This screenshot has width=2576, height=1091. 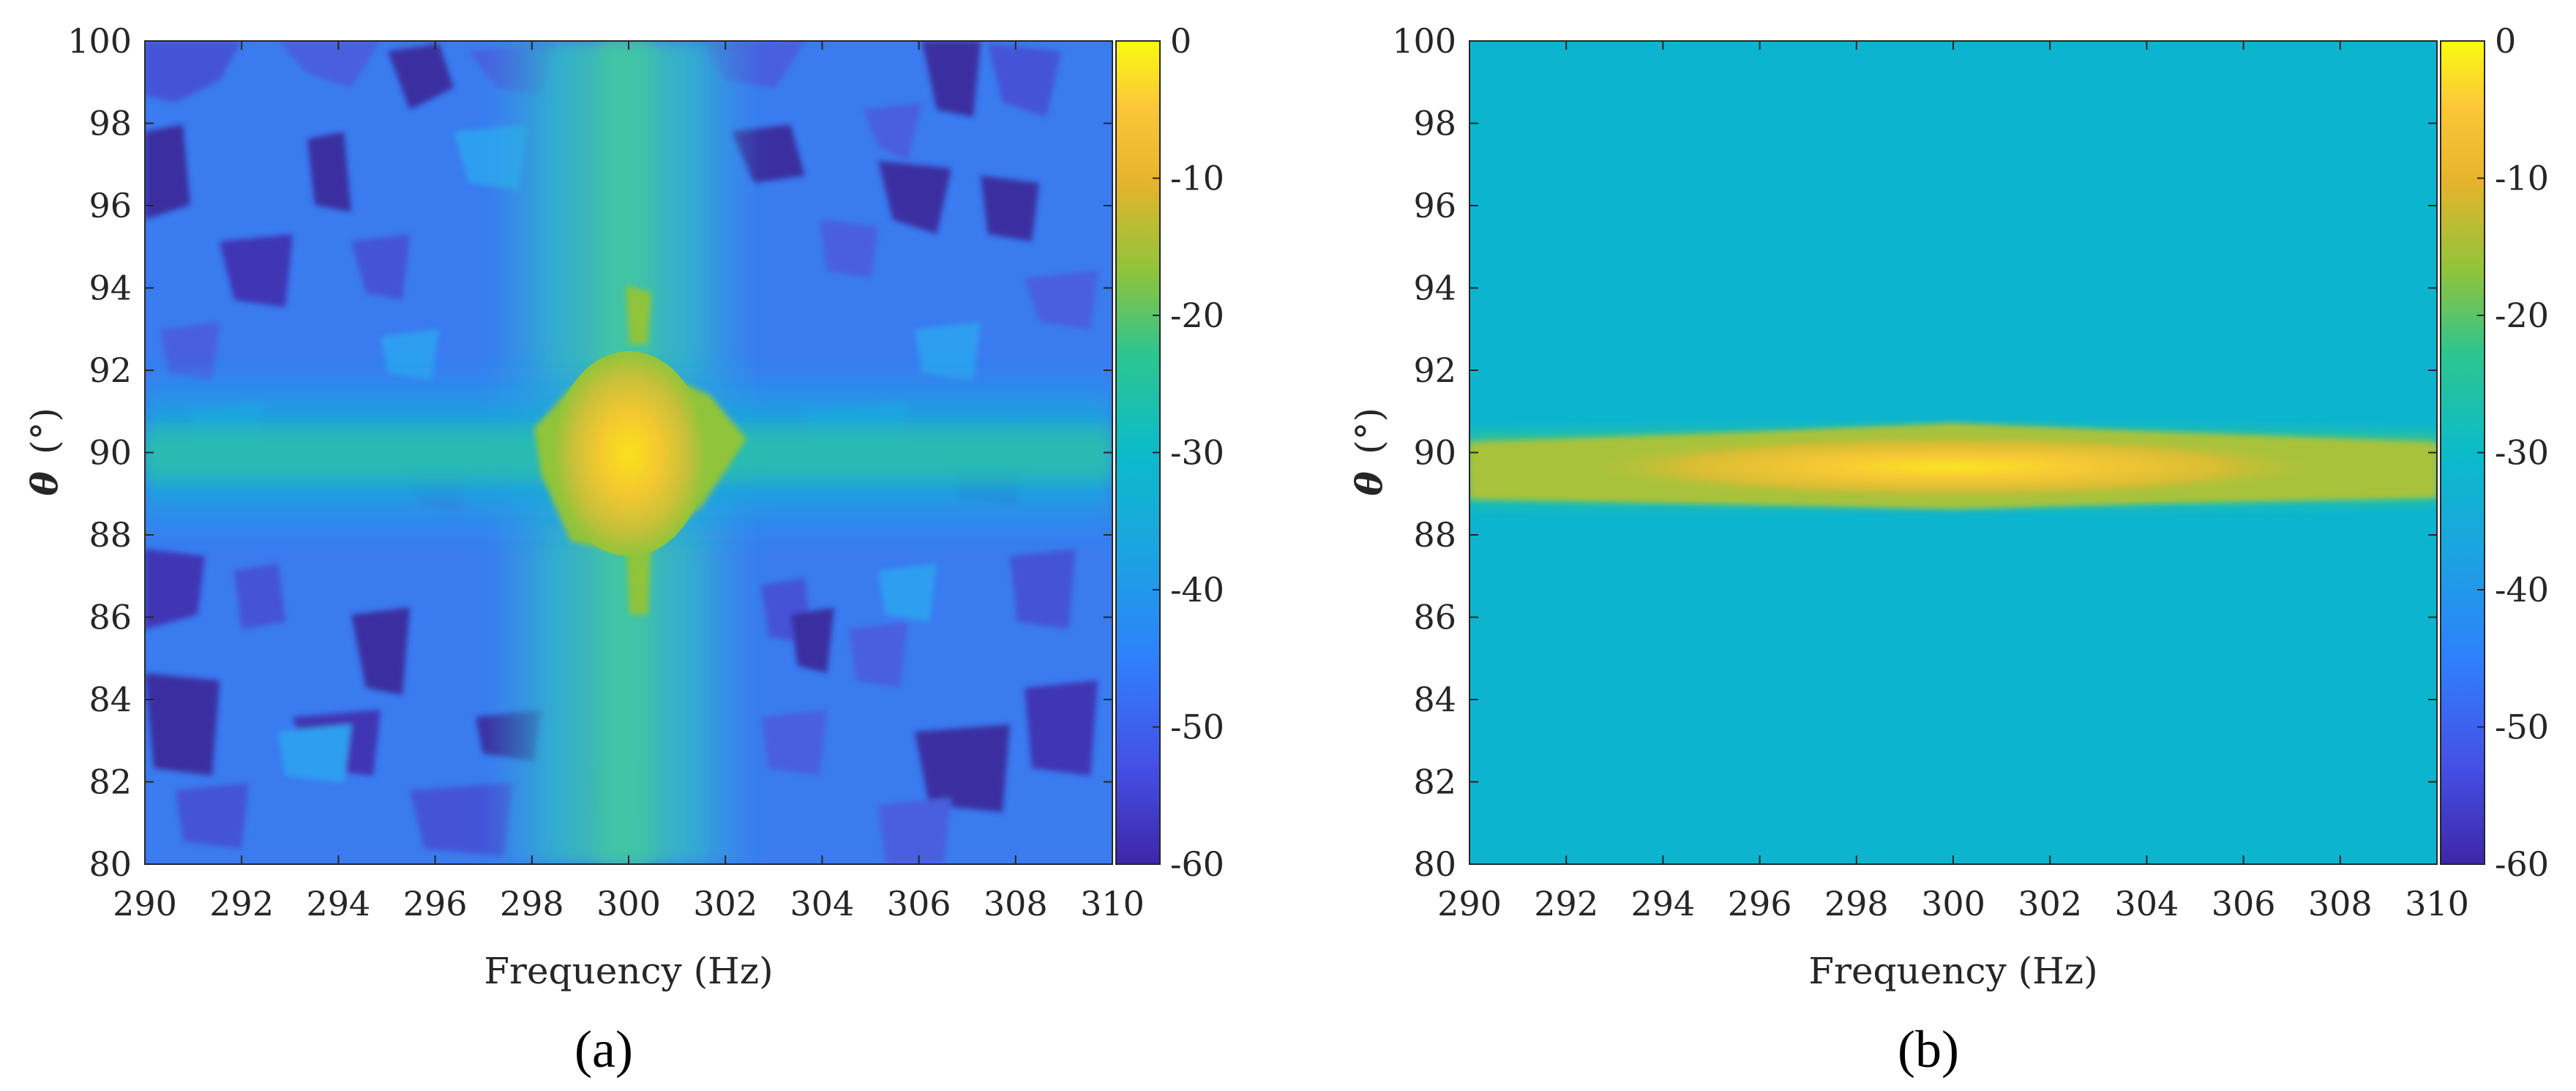 What do you see at coordinates (1369, 431) in the screenshot?
I see `axes-b-ylabel-unit: (°)` at bounding box center [1369, 431].